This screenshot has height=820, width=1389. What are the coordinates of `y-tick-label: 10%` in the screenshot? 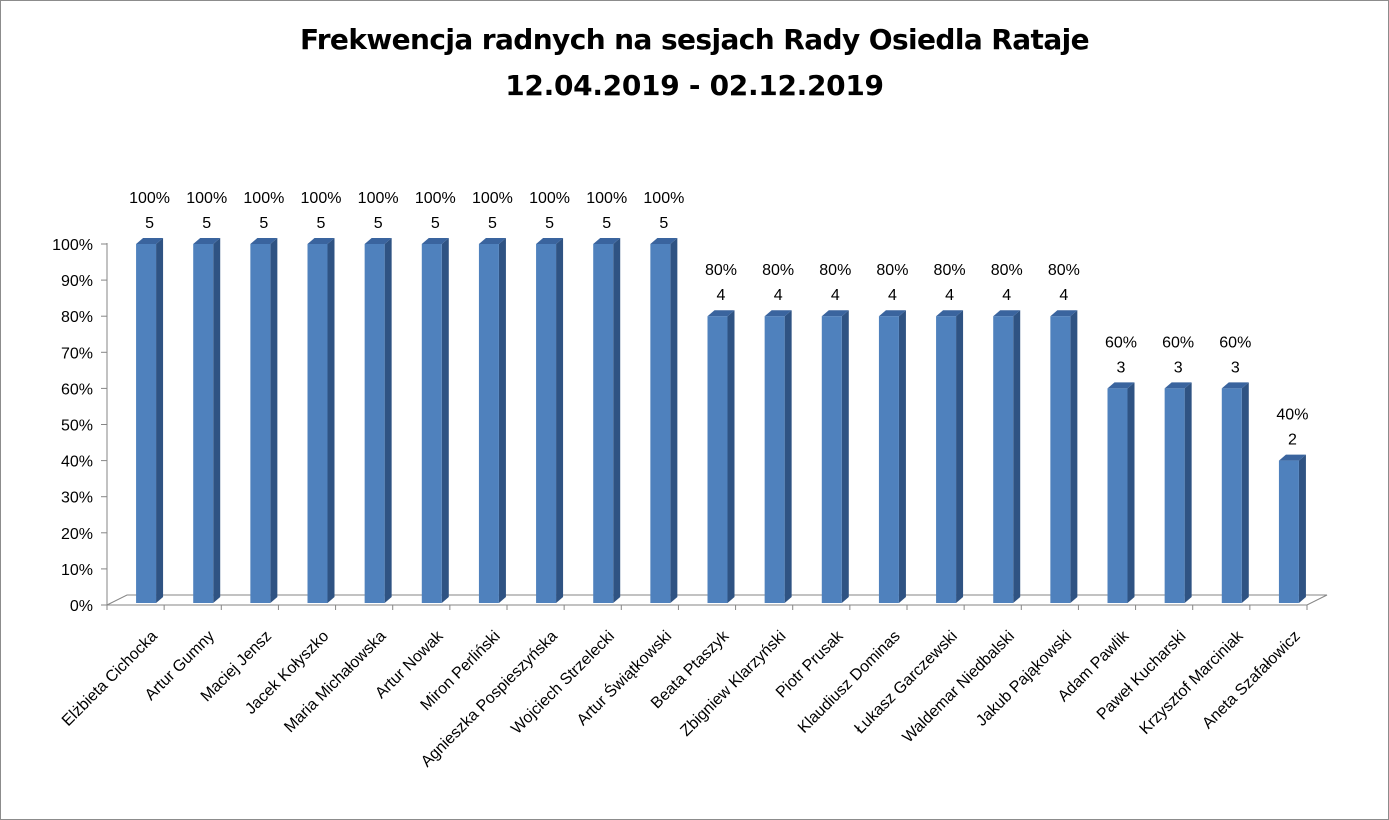 It's located at (77, 570).